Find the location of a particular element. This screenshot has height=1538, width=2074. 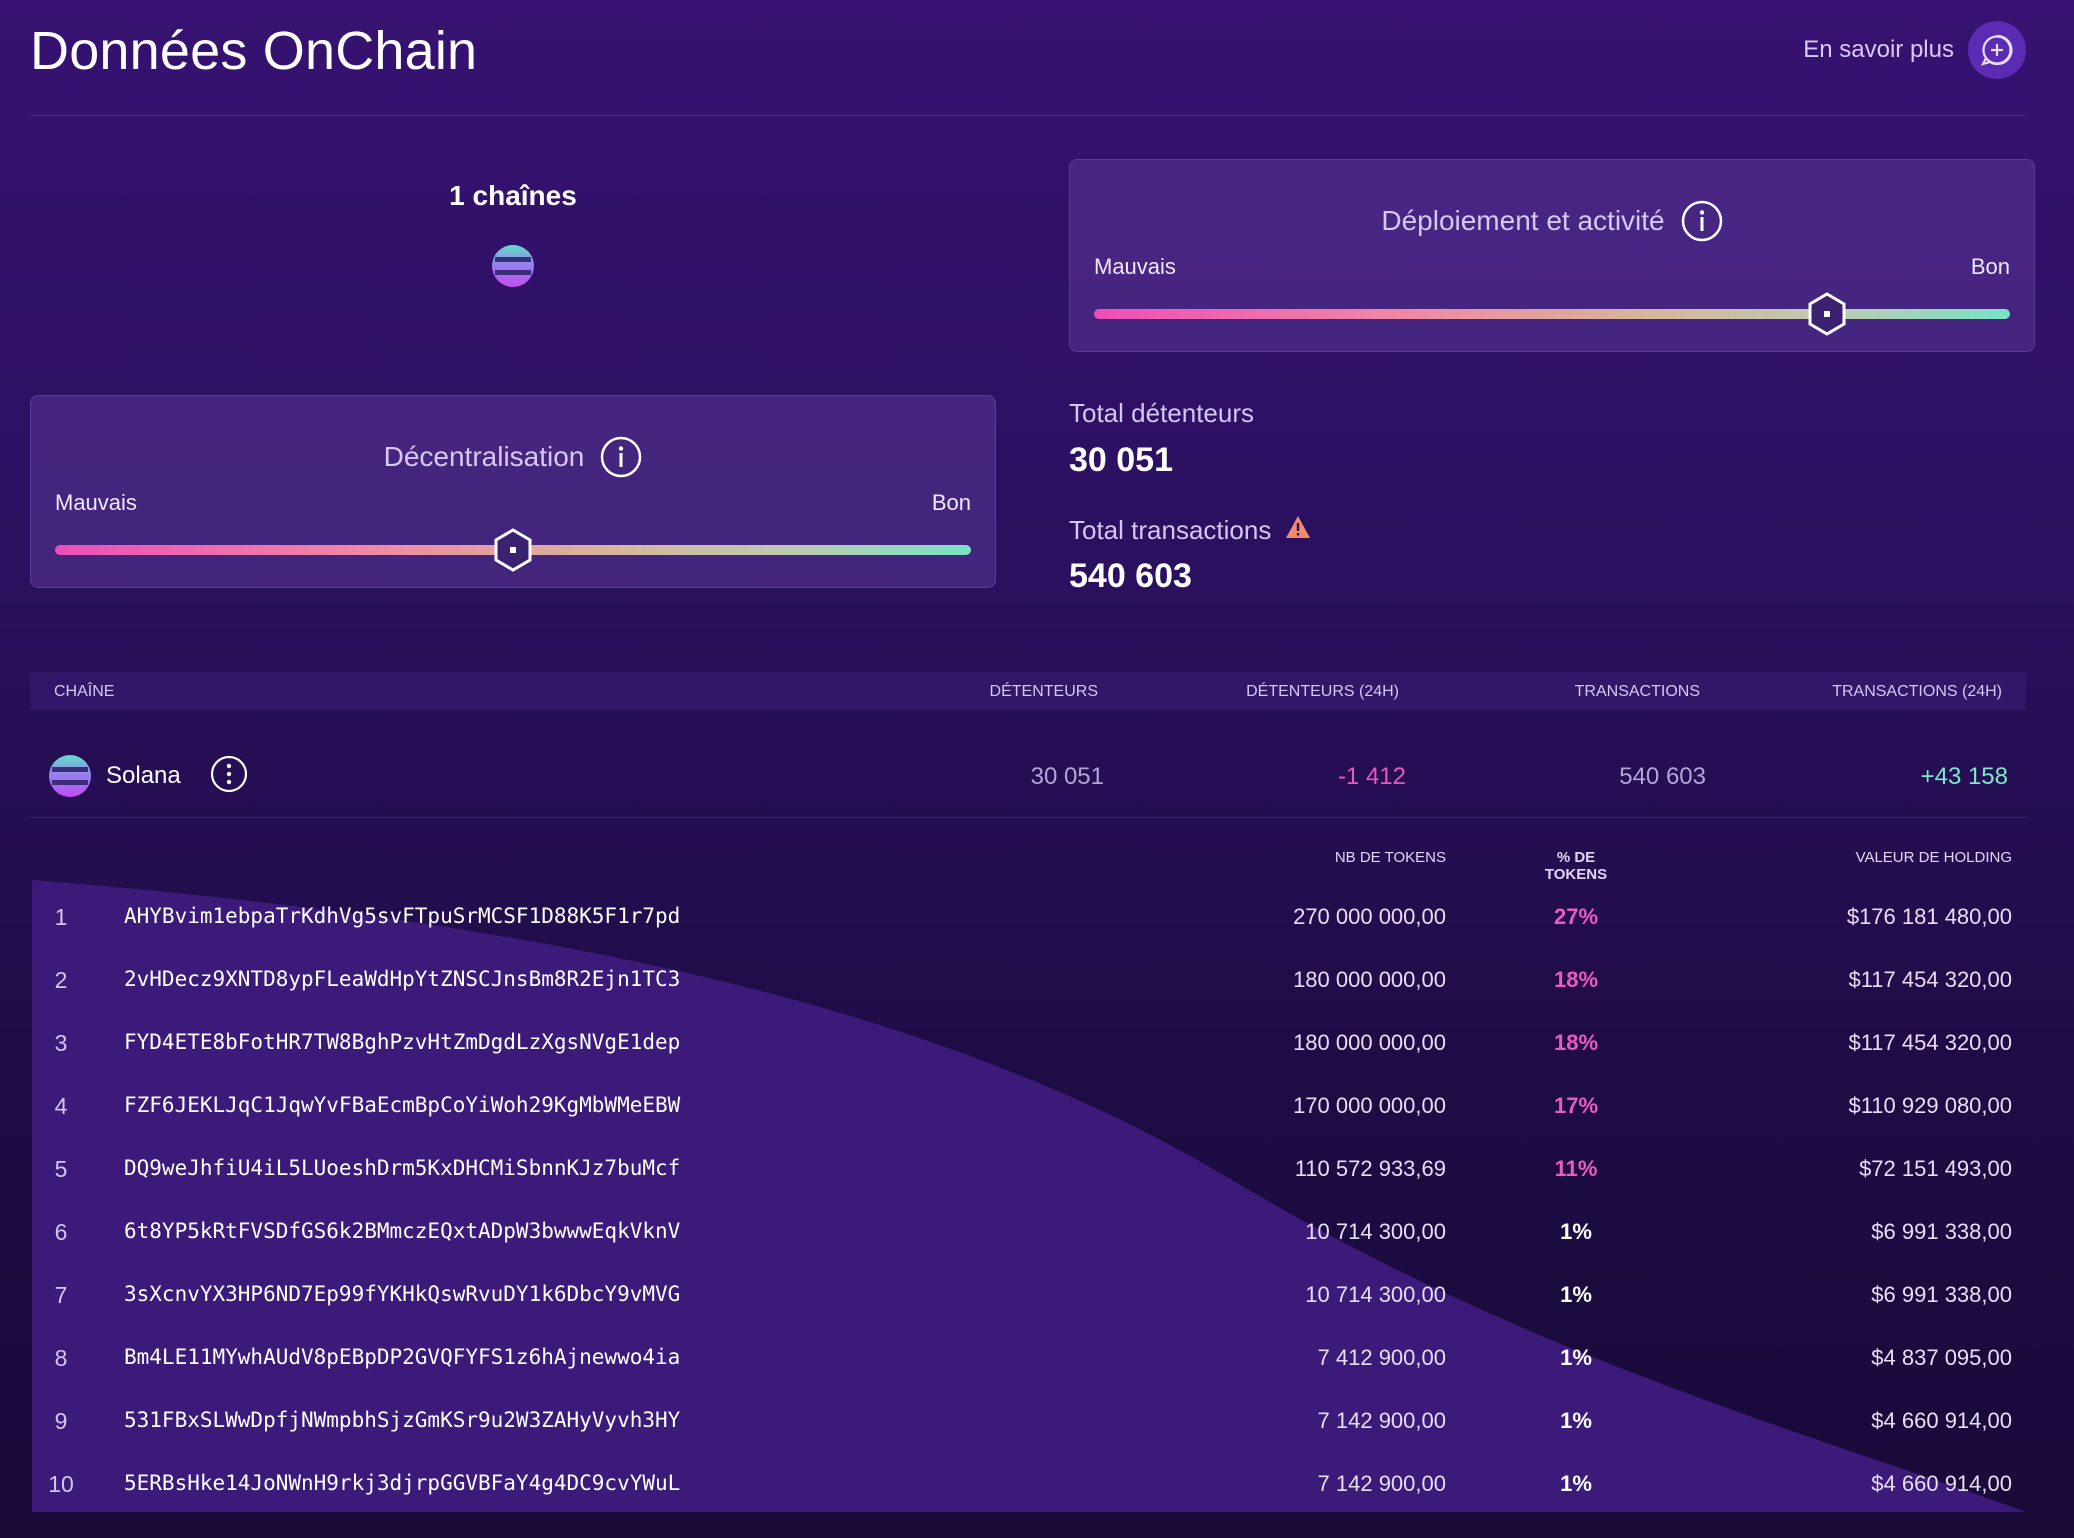

holder-rank: 8 is located at coordinates (61, 1358).